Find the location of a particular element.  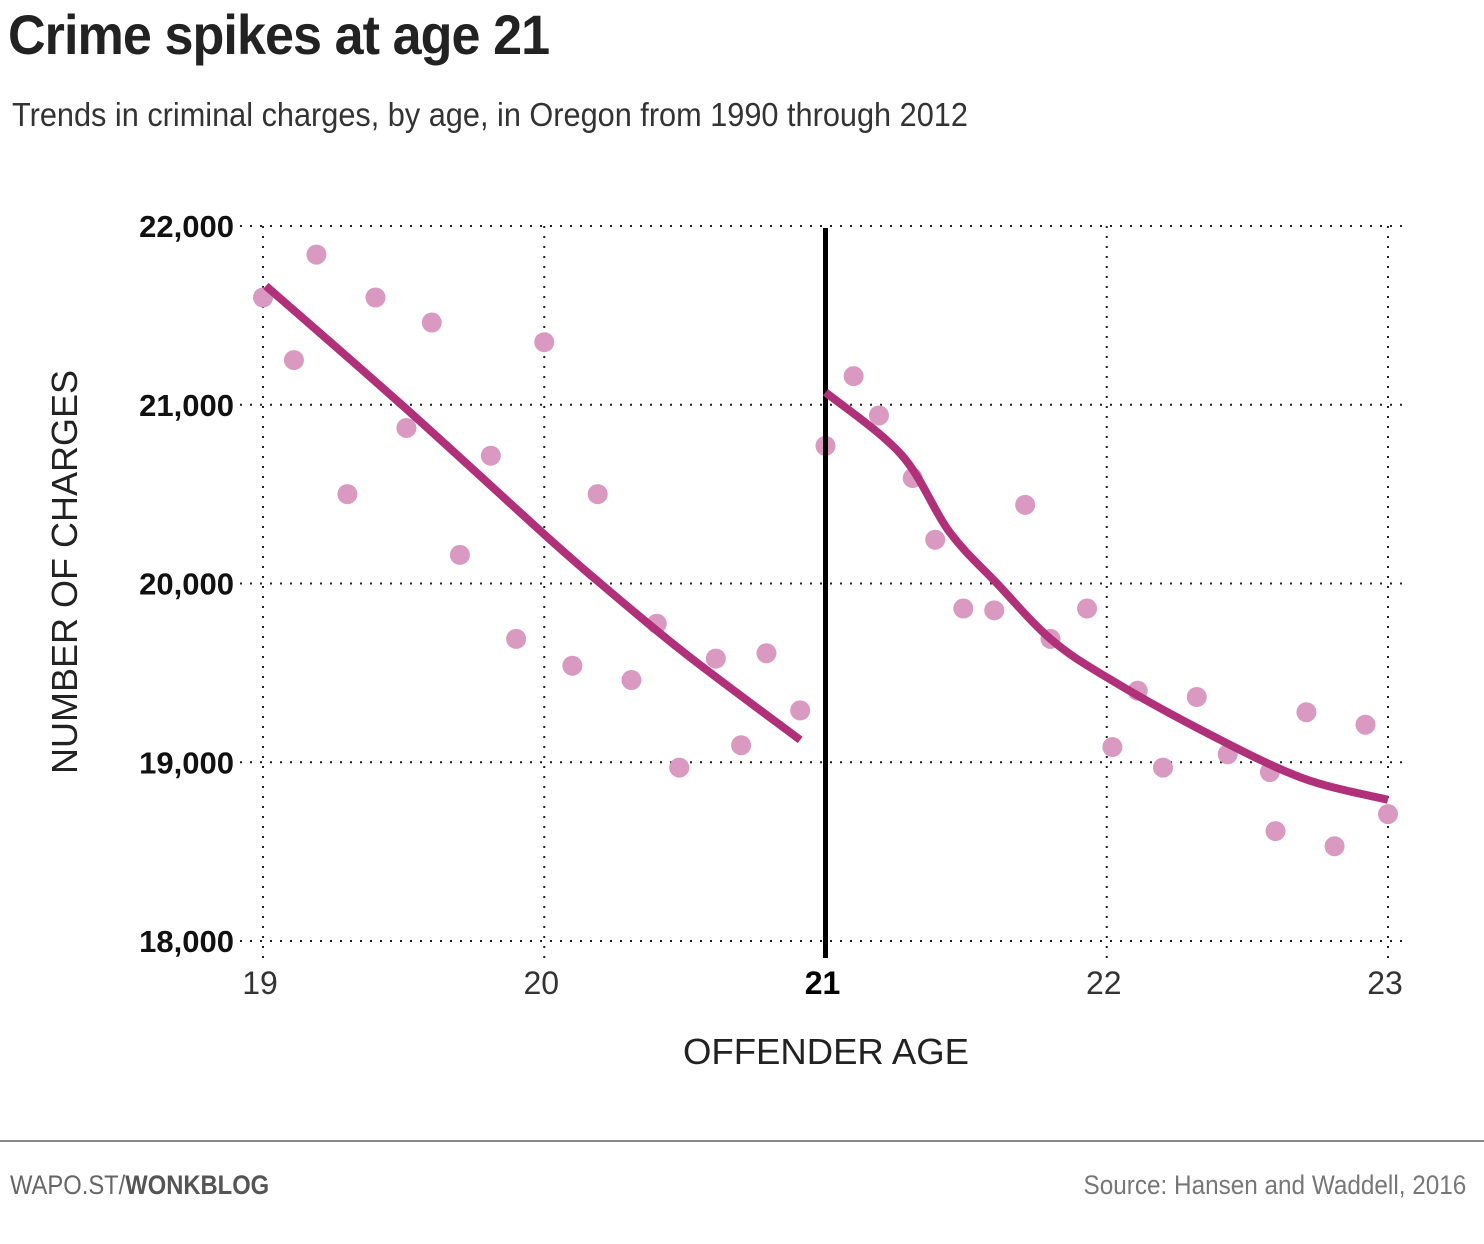

chart-title: Crime spikes at age 21 is located at coordinates (279, 34).